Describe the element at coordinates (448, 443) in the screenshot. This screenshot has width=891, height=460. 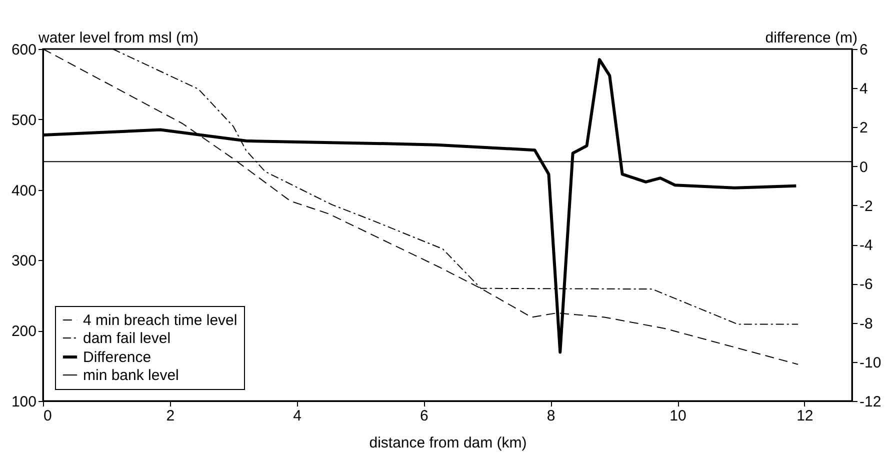
I see `x-axis-title: distance from dam (km)` at that location.